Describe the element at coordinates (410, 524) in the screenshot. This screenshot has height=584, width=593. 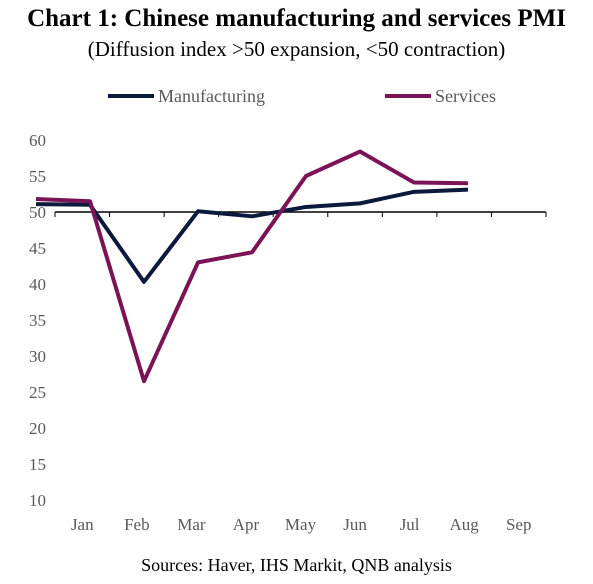
I see `x-tick-label: Jul` at that location.